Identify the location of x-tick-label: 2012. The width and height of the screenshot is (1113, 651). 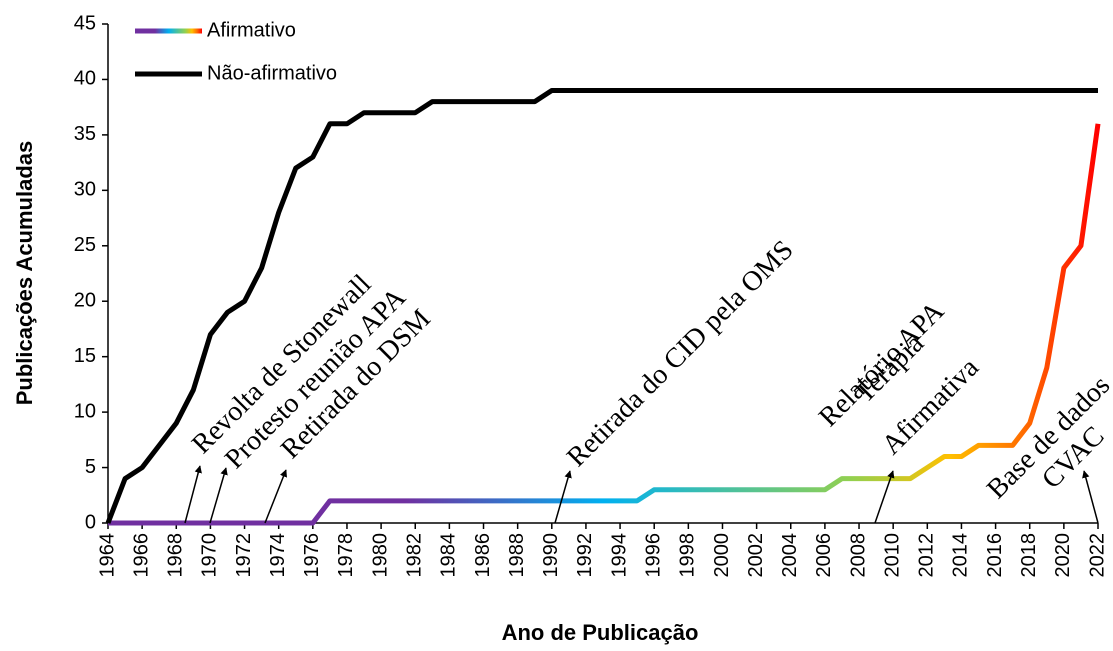
(927, 555).